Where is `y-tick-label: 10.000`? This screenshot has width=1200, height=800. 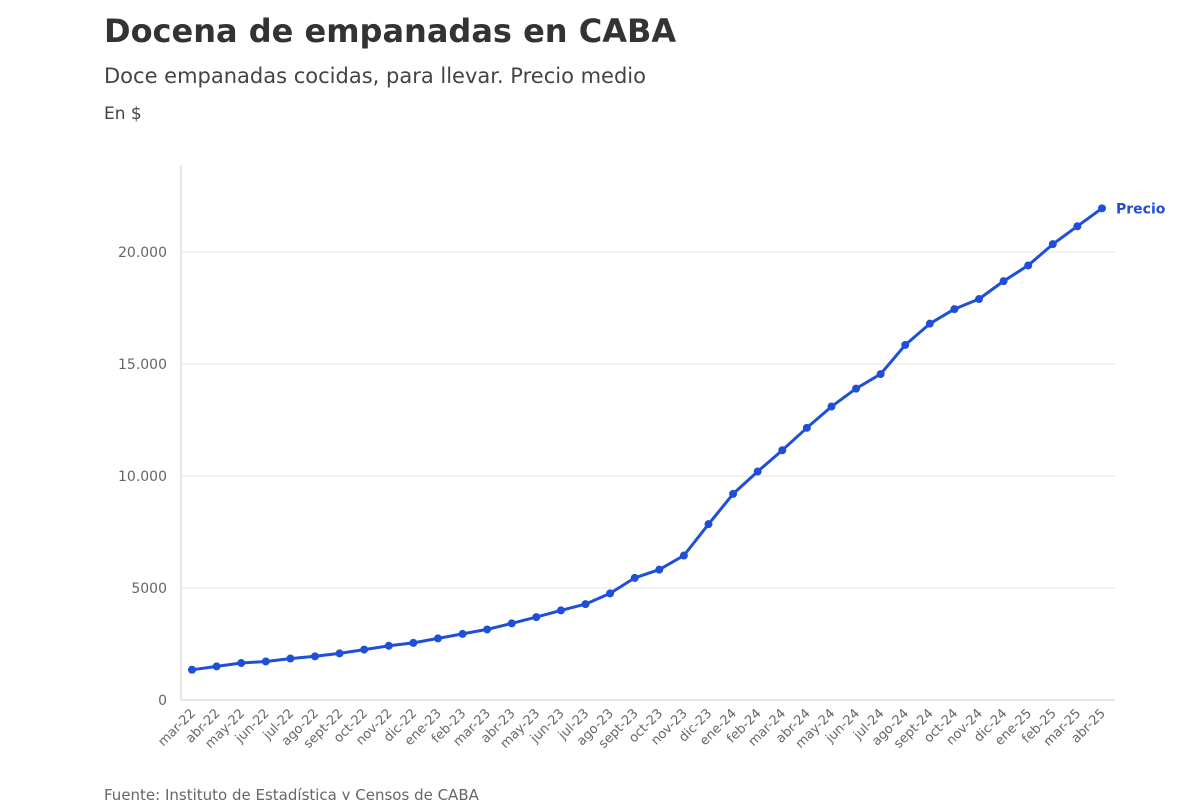 y-tick-label: 10.000 is located at coordinates (142, 477).